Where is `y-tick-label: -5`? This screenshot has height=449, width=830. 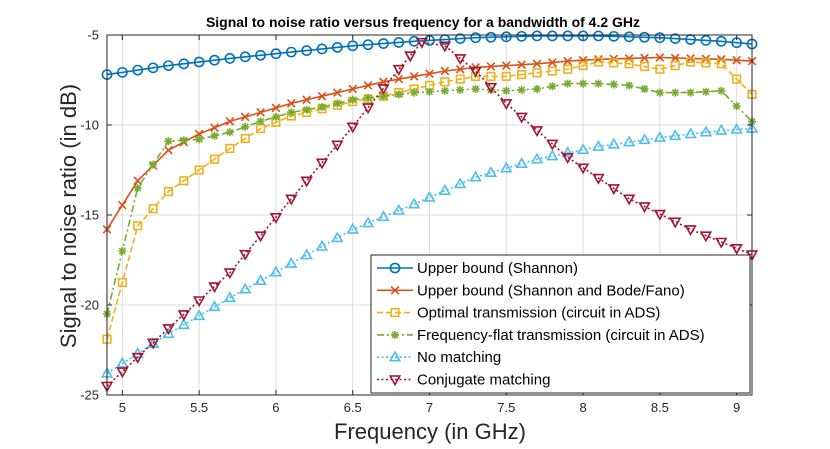
y-tick-label: -5 is located at coordinates (93, 35).